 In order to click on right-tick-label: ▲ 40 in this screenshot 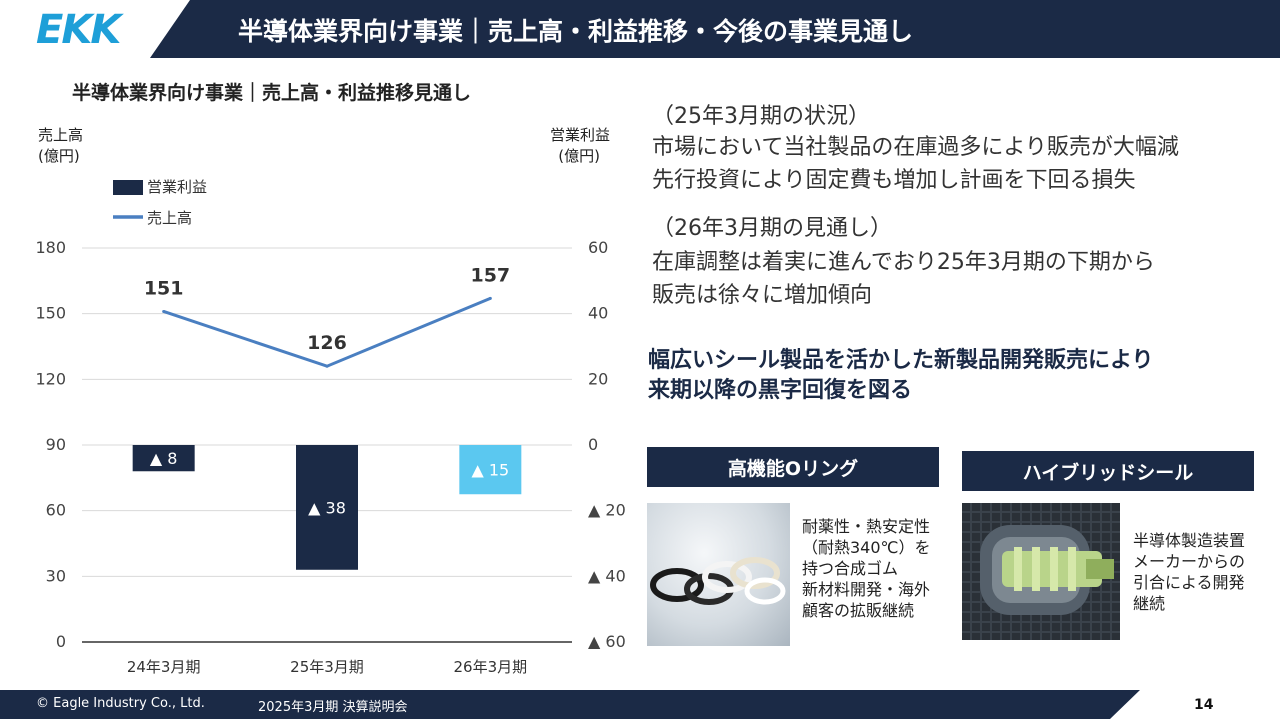, I will do `click(607, 575)`.